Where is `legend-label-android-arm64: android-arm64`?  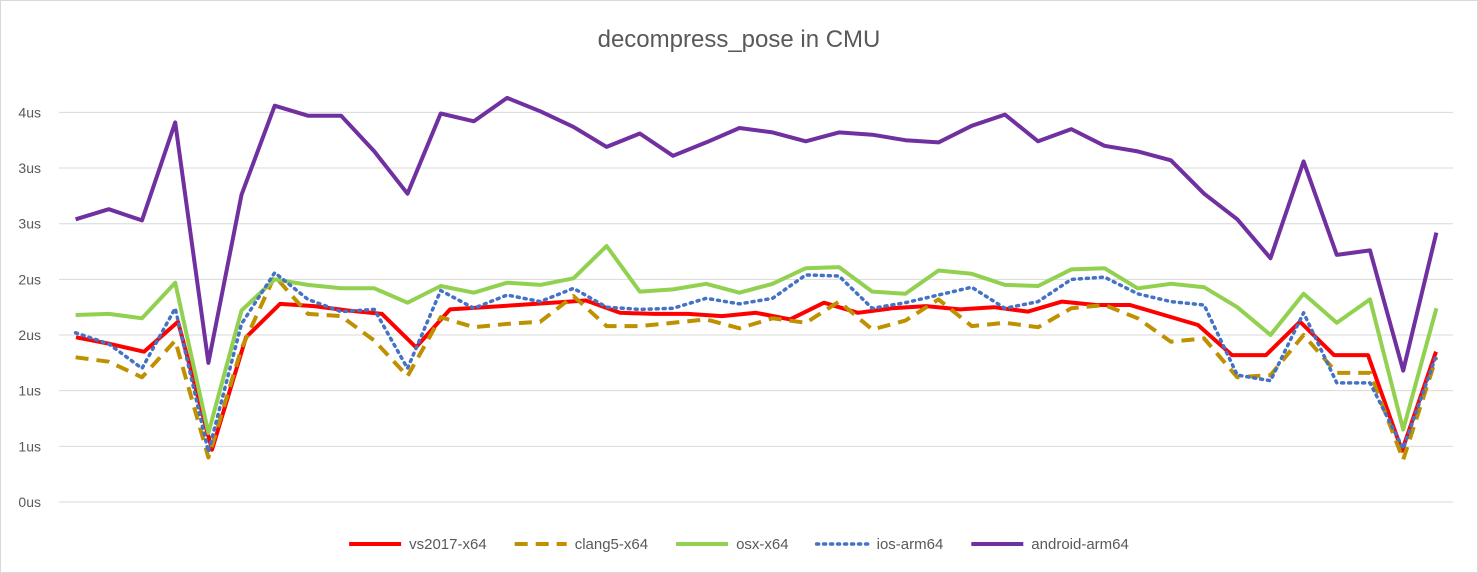 legend-label-android-arm64: android-arm64 is located at coordinates (1080, 544).